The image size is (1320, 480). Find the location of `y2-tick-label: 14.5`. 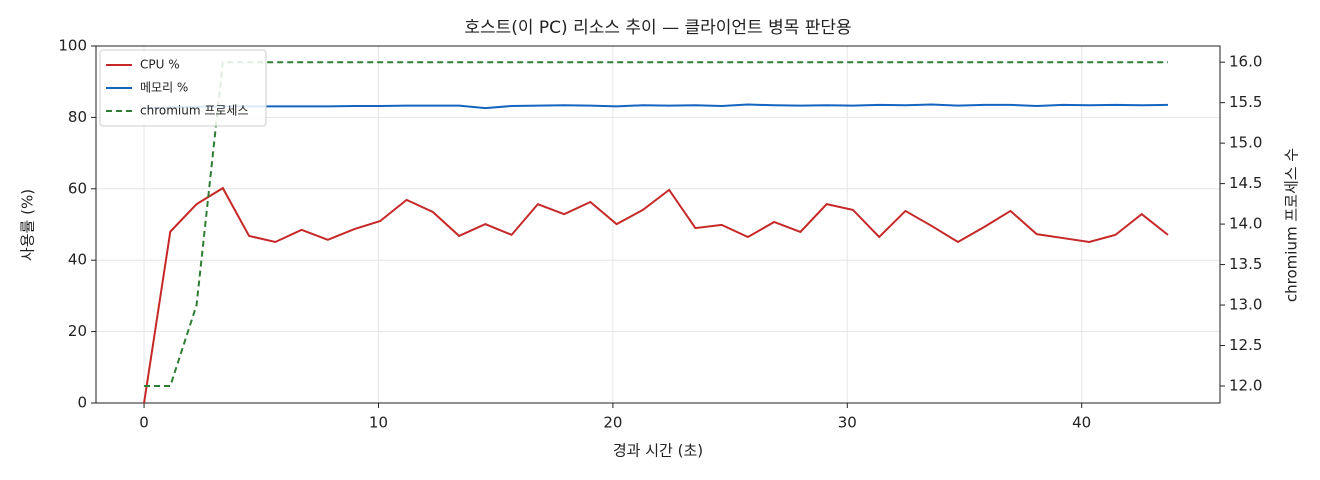

y2-tick-label: 14.5 is located at coordinates (1245, 183).